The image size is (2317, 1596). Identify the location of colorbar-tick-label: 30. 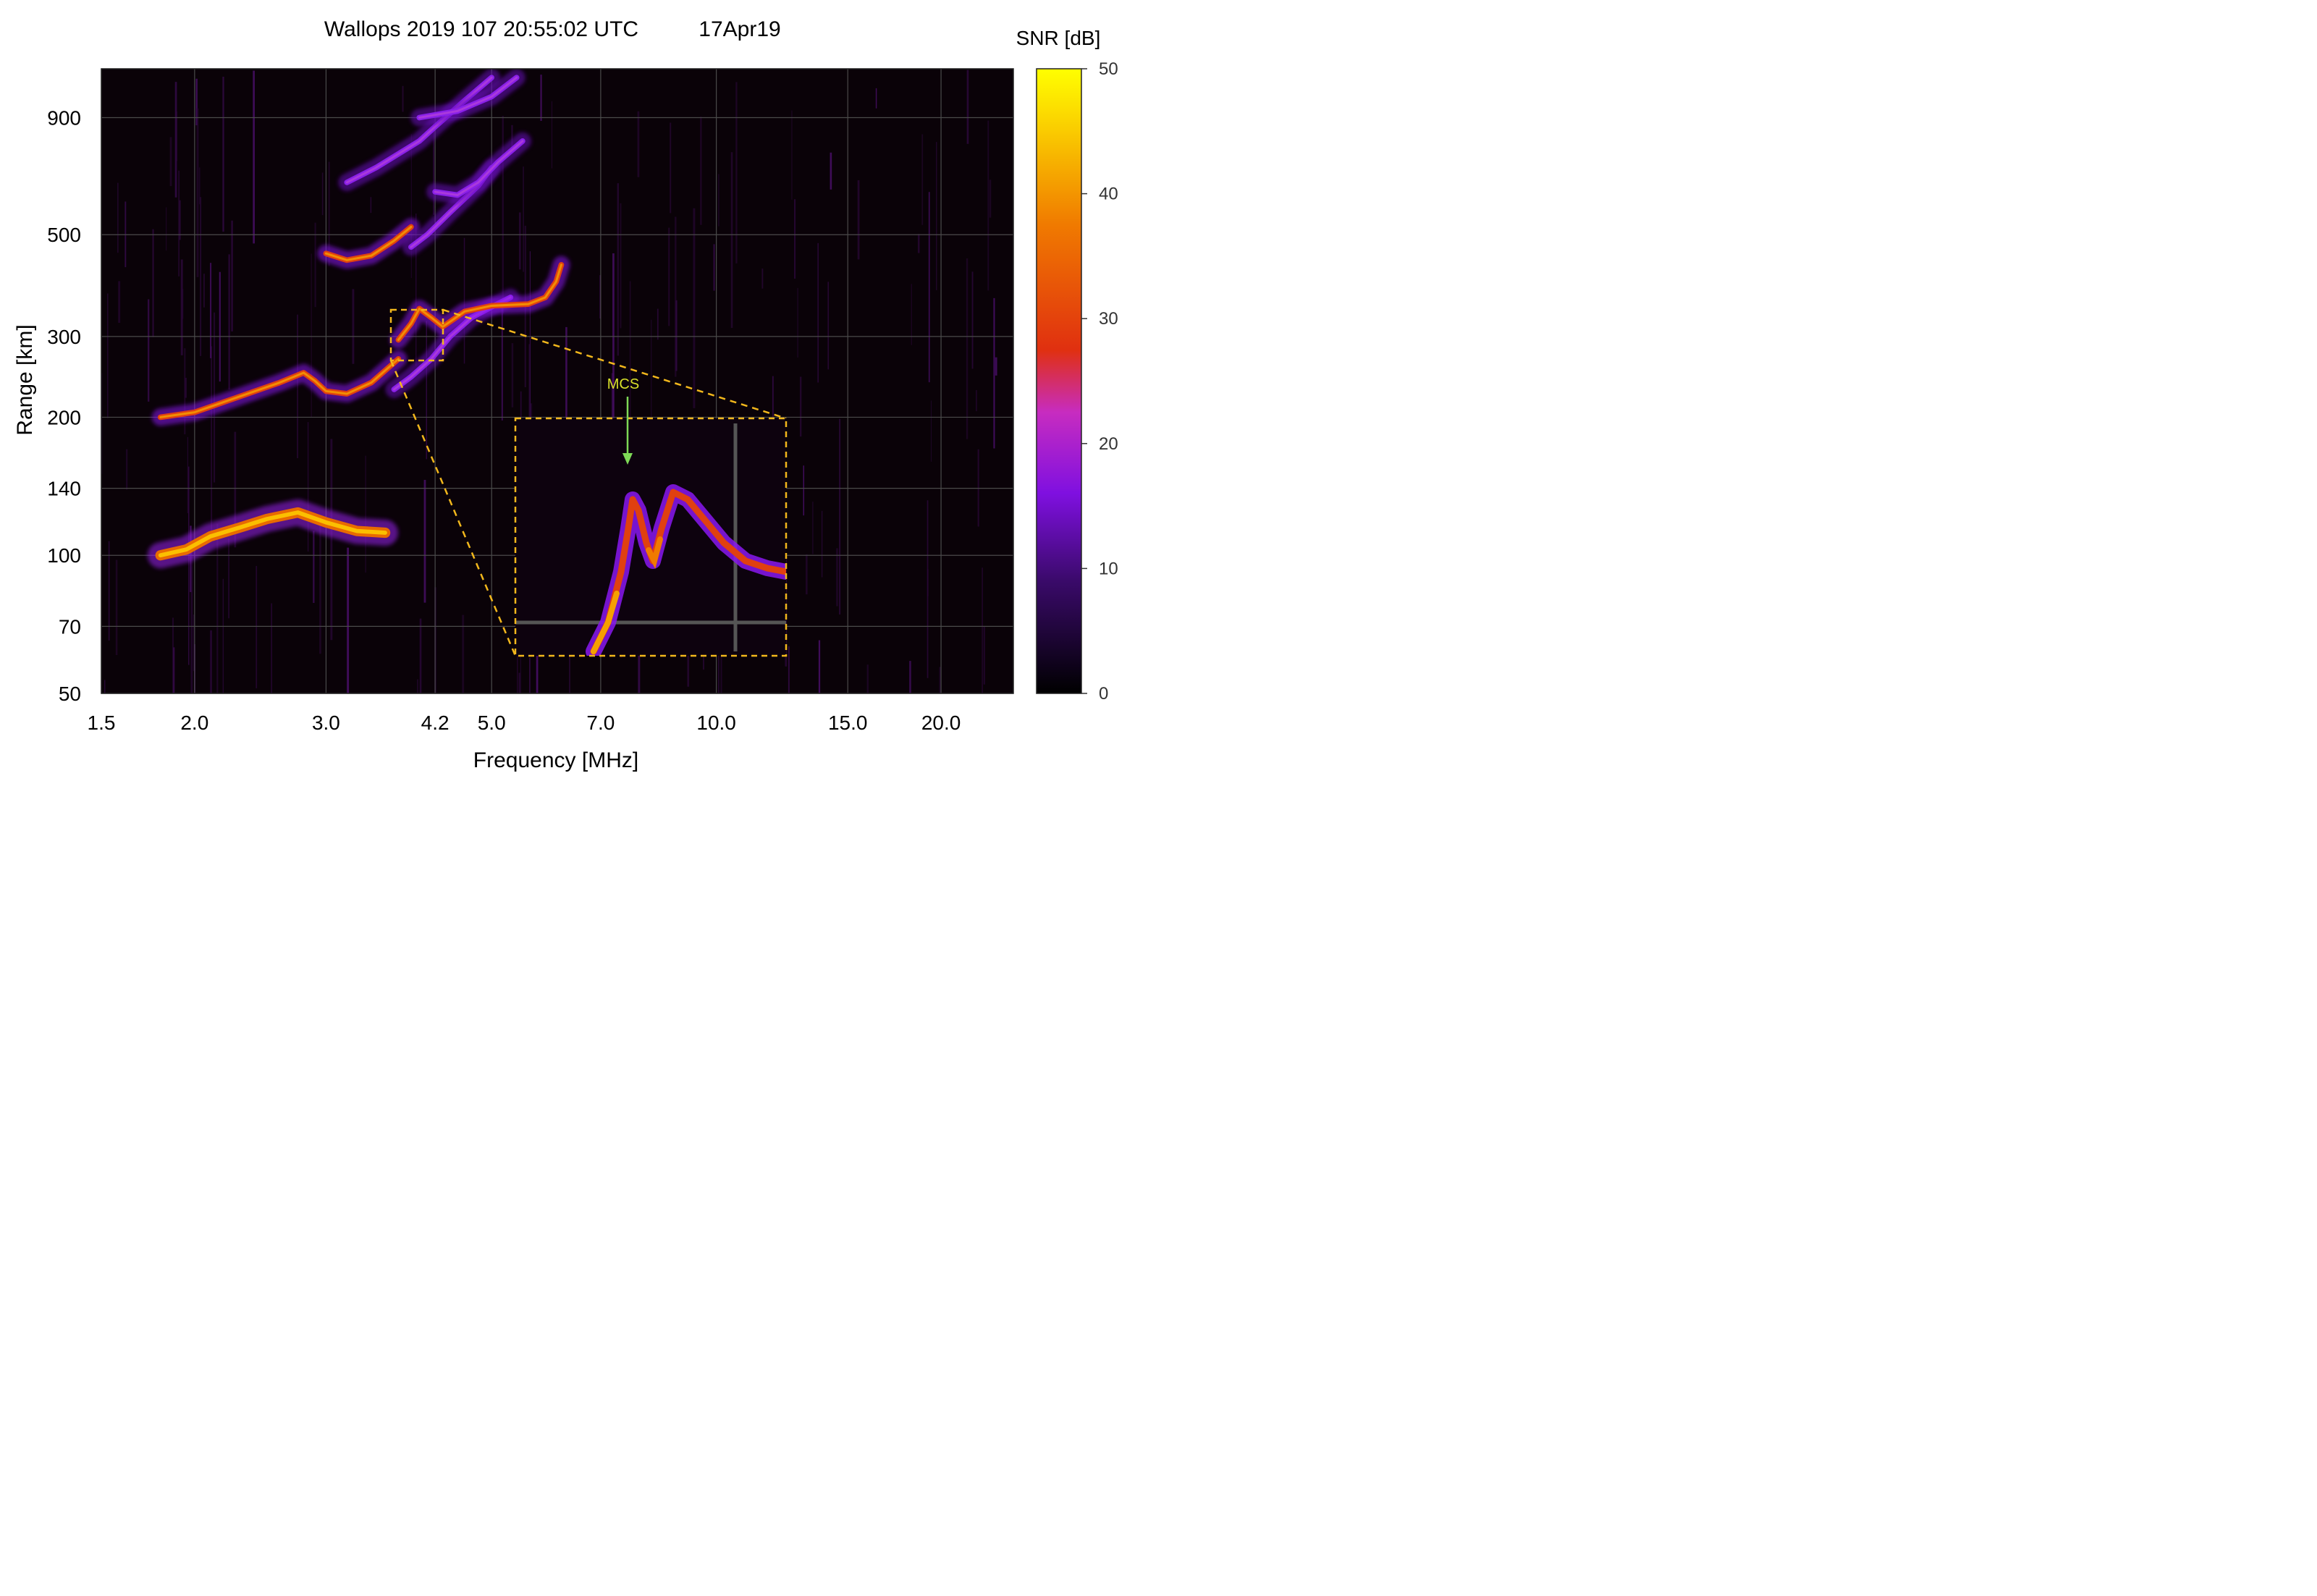
(1108, 319).